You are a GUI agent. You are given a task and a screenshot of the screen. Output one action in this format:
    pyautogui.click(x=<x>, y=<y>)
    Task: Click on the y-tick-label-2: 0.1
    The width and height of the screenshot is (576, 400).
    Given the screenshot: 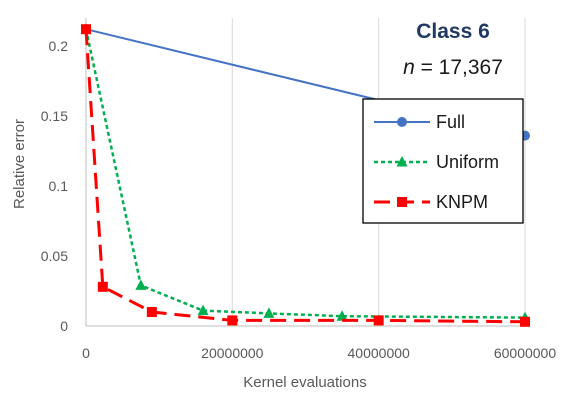 What is the action you would take?
    pyautogui.click(x=59, y=186)
    